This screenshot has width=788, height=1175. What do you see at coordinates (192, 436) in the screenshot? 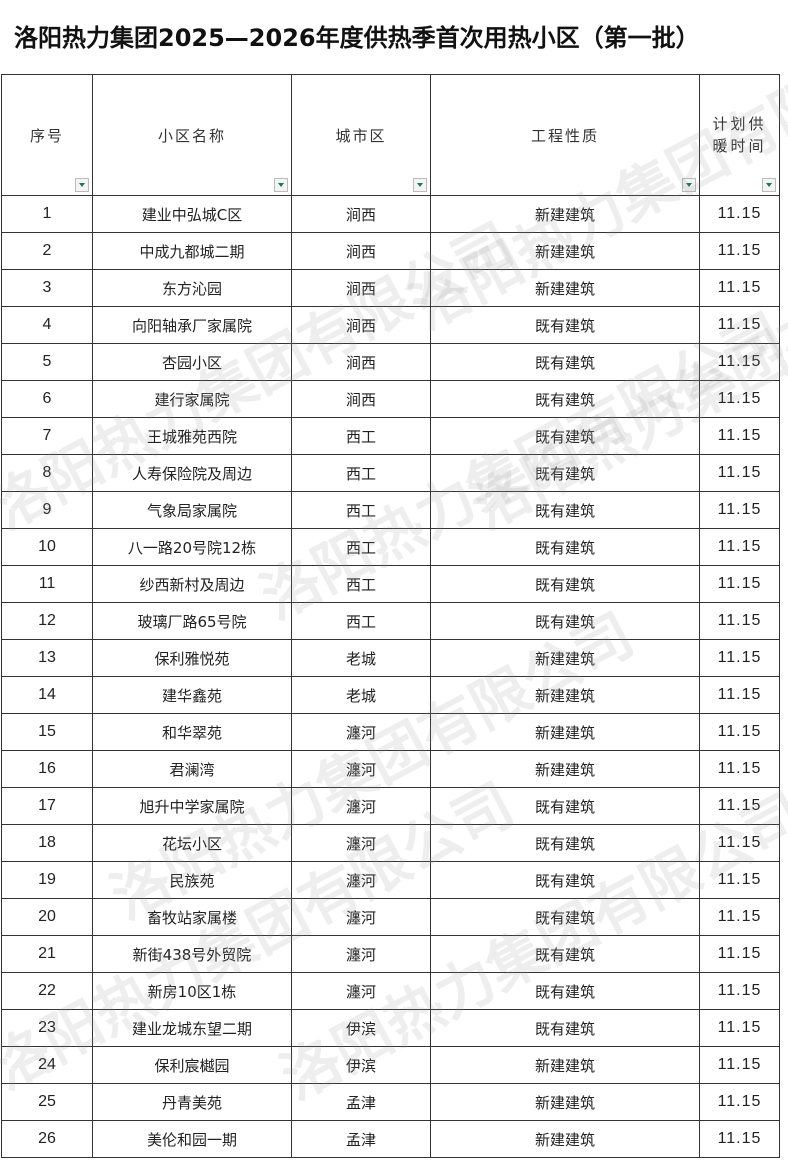
I see `cell-name: 王城雅苑西院` at bounding box center [192, 436].